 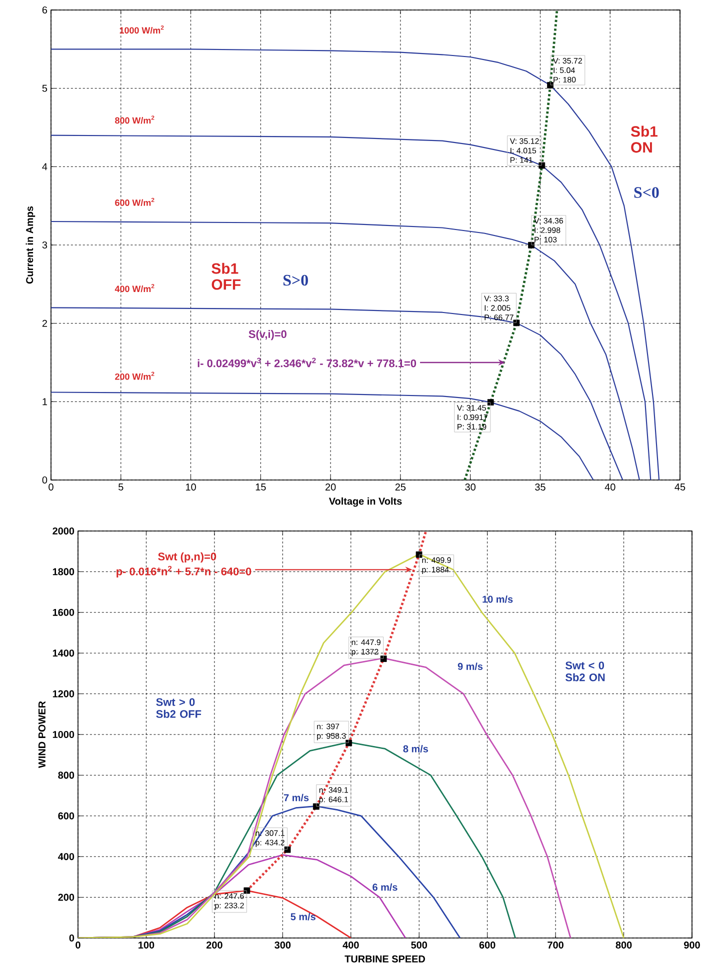 I want to click on x-tick-label: 300, so click(x=282, y=945).